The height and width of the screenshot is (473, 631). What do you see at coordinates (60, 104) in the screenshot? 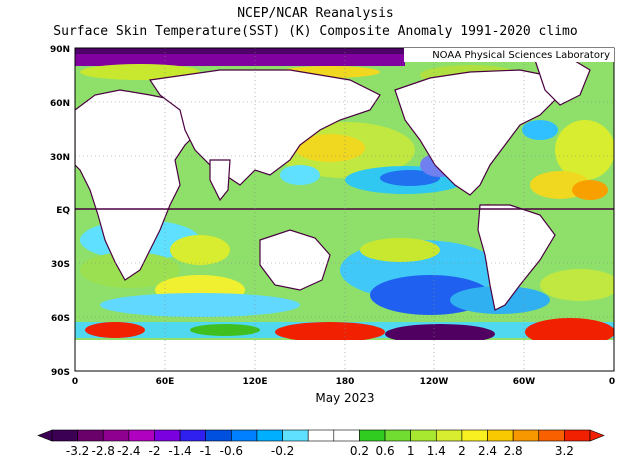
I see `lat-label-60n: 60N` at bounding box center [60, 104].